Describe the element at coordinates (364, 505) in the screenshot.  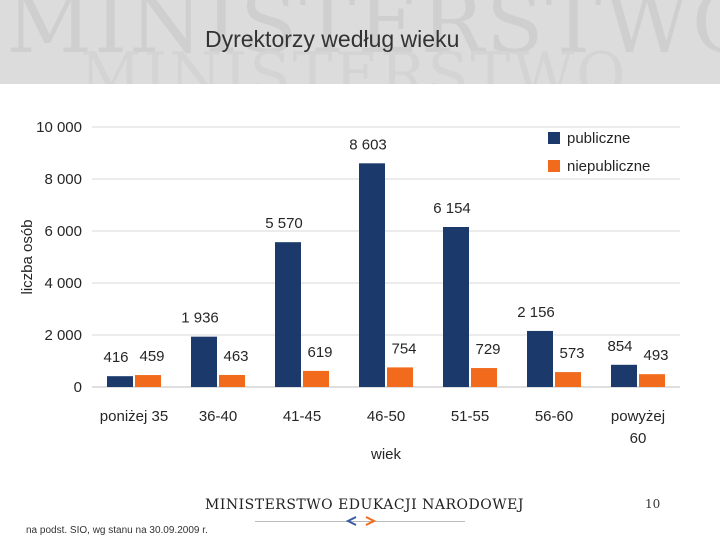
I see `ministry-logo-text: MINISTERSTWO EDUKACJI NARODOWEJ` at that location.